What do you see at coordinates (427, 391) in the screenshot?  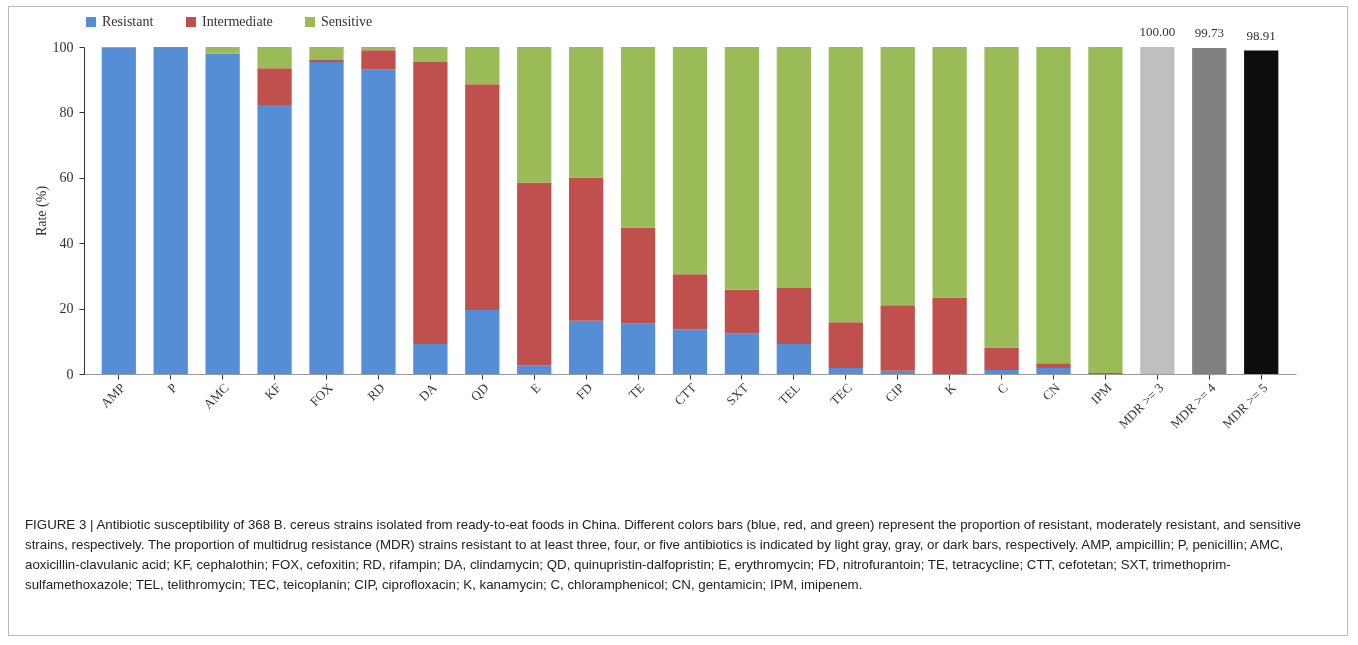 I see `x-tick-label: DA` at bounding box center [427, 391].